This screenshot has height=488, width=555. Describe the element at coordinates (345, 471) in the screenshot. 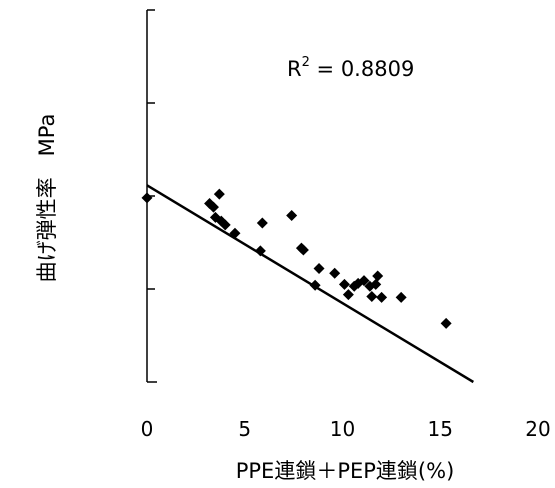

I see `x-axis-title: PPE連鎖＋PEP連鎖(%)` at that location.